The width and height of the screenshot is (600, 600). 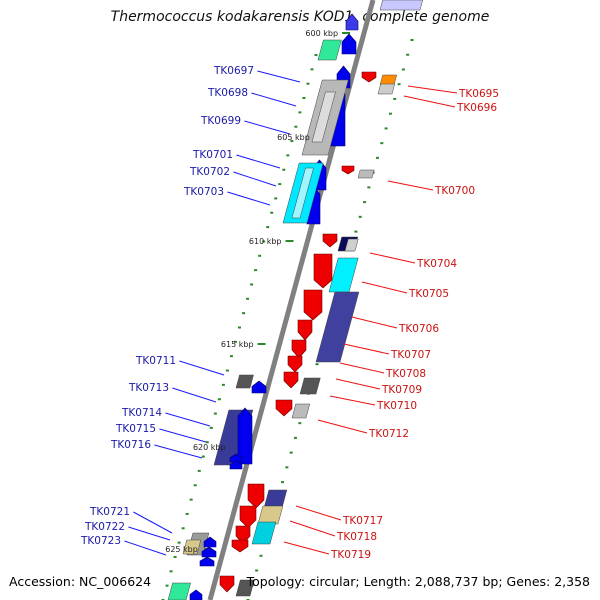 I want to click on forward-gene-label: TK0721, so click(x=109, y=512).